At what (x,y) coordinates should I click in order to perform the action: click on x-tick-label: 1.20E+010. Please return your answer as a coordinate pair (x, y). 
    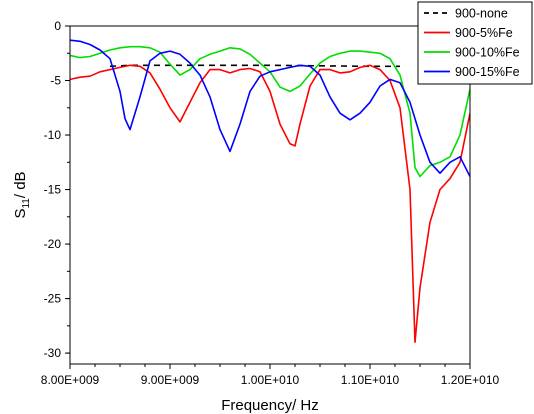
    Looking at the image, I should click on (470, 380).